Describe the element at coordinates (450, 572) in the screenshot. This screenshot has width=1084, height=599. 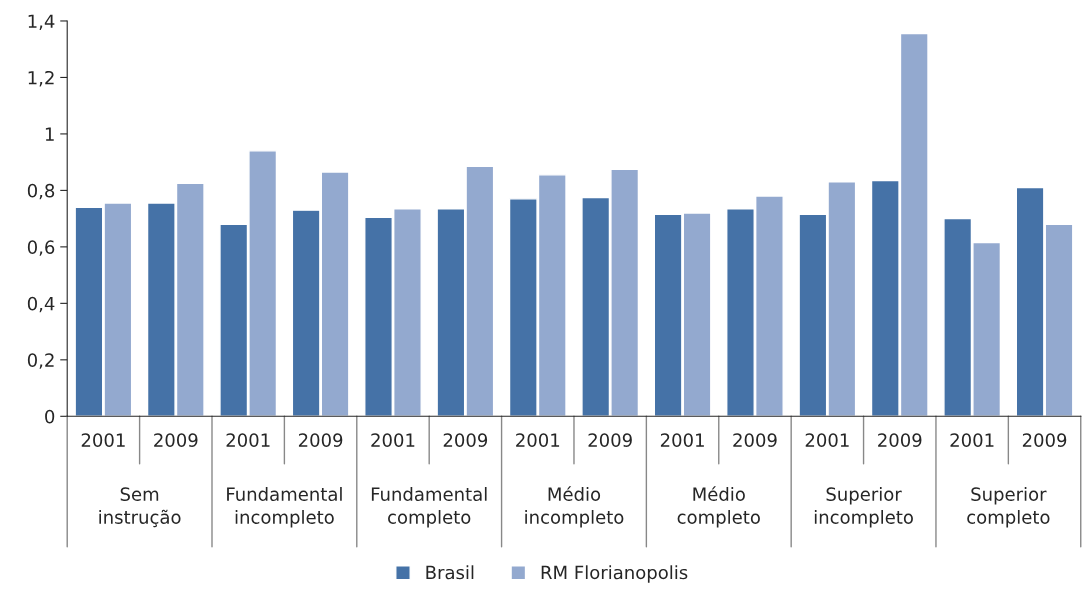
I see `legend-label: Brasil` at that location.